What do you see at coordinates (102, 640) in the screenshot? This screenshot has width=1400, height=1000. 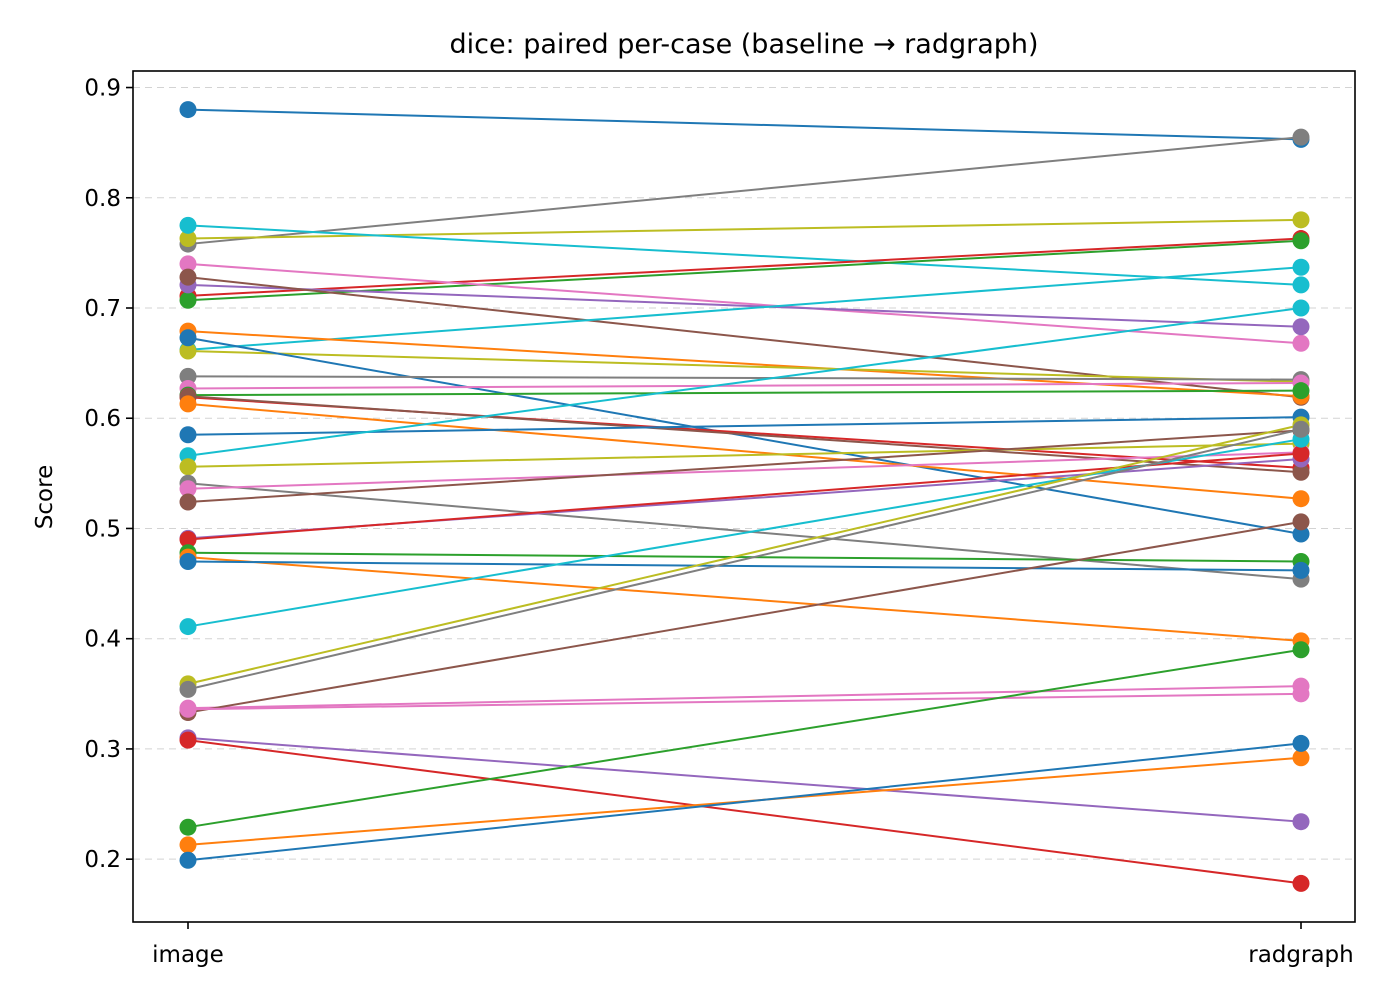 I see `y-tick-label: 0.4` at bounding box center [102, 640].